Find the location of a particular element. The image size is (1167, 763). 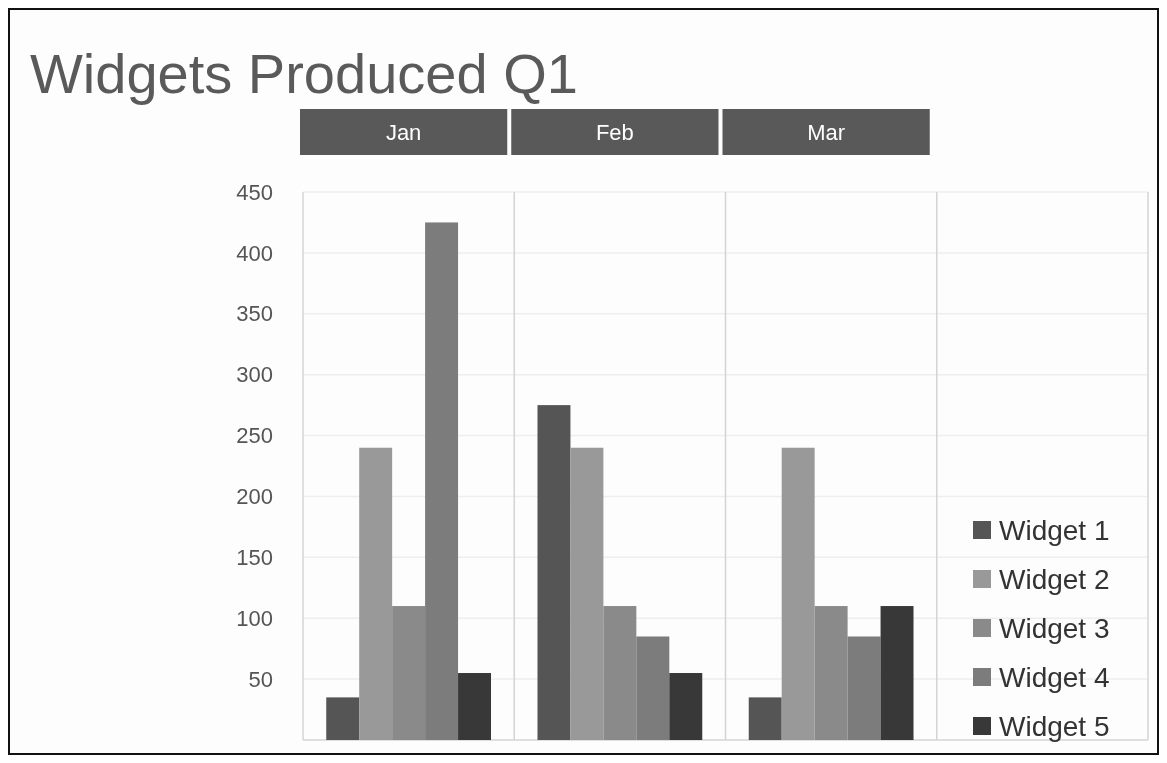

y-tick-label: 200 is located at coordinates (254, 497).